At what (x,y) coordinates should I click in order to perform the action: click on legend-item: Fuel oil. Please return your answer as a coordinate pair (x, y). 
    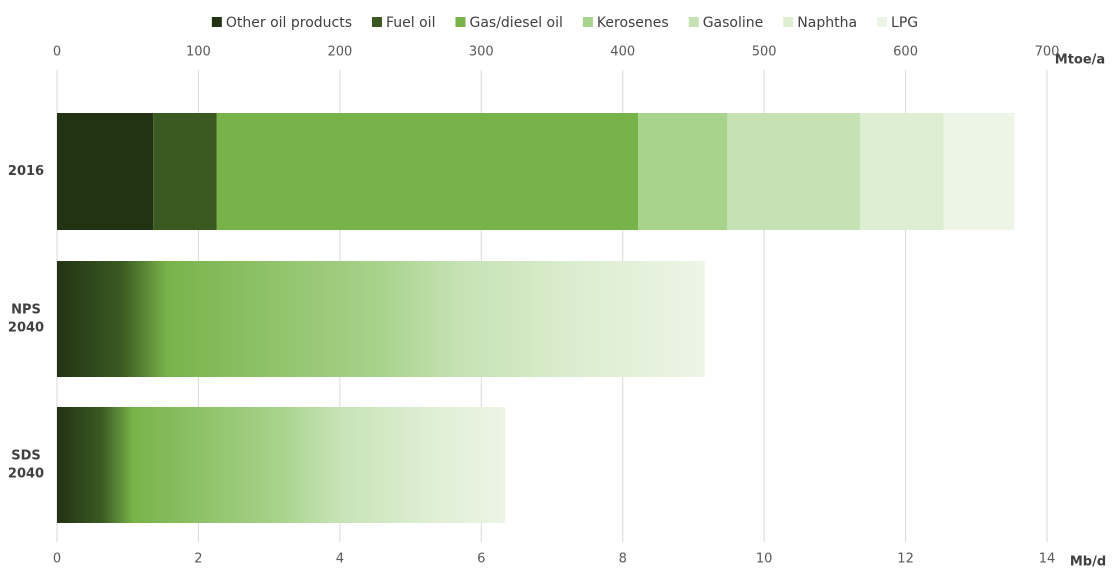
    Looking at the image, I should click on (403, 23).